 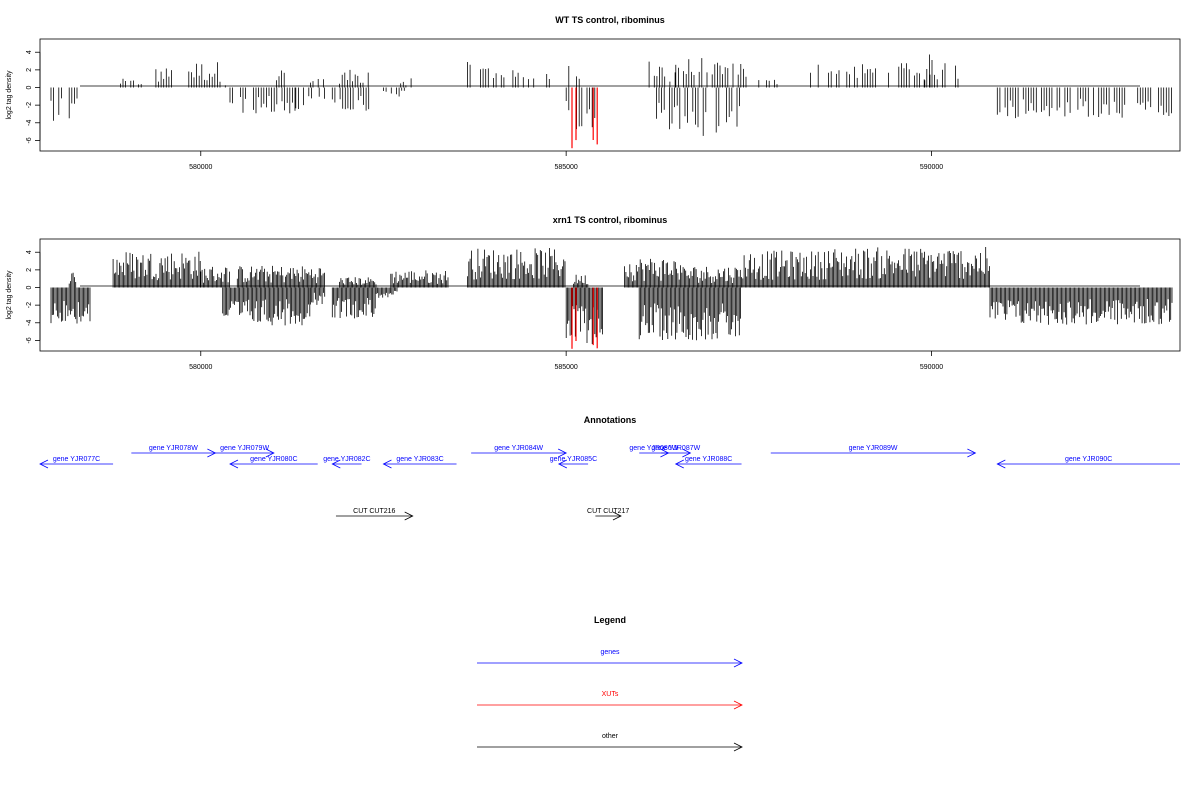 I want to click on xrn1-y-tick-label: -4, so click(x=29, y=323).